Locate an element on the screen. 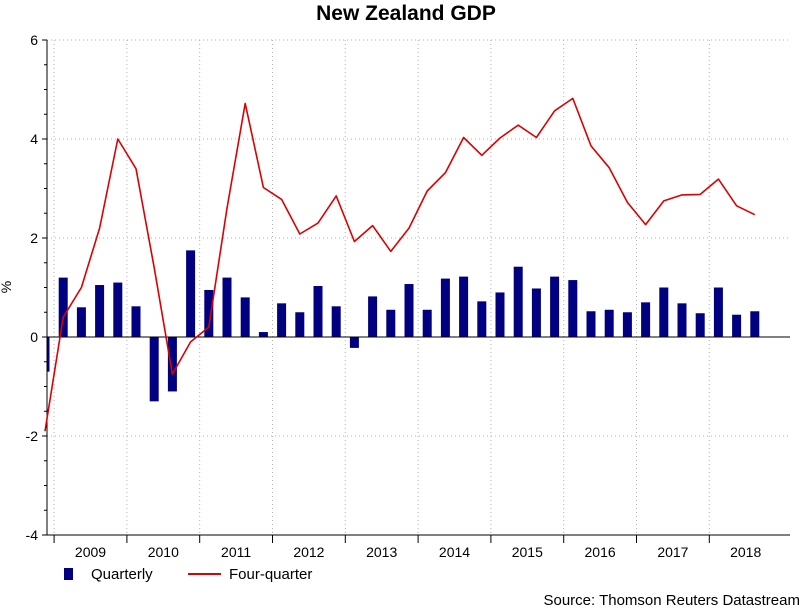 The image size is (812, 612). x-year-label: 2009 is located at coordinates (90, 552).